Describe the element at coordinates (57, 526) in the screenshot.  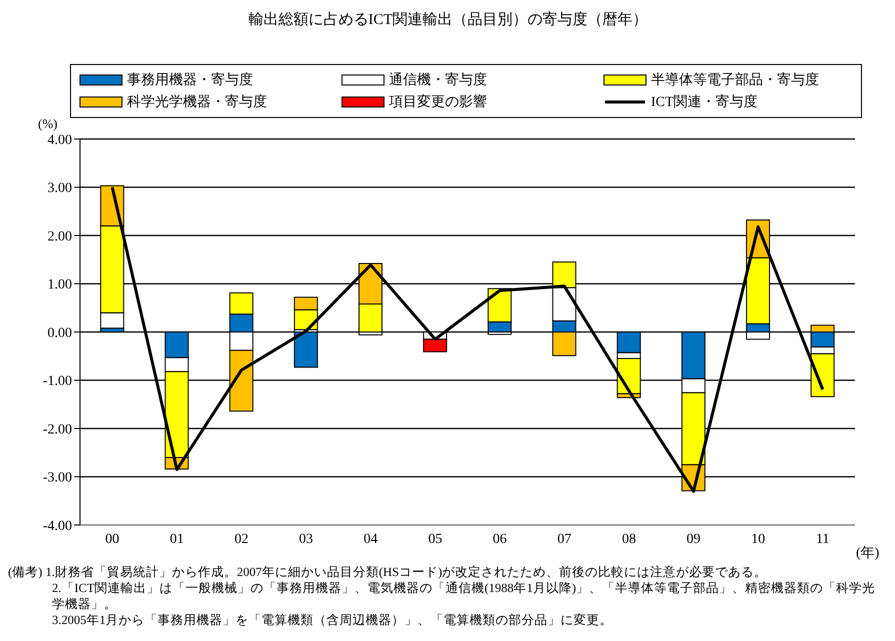
I see `y-tick-label: -4.00` at that location.